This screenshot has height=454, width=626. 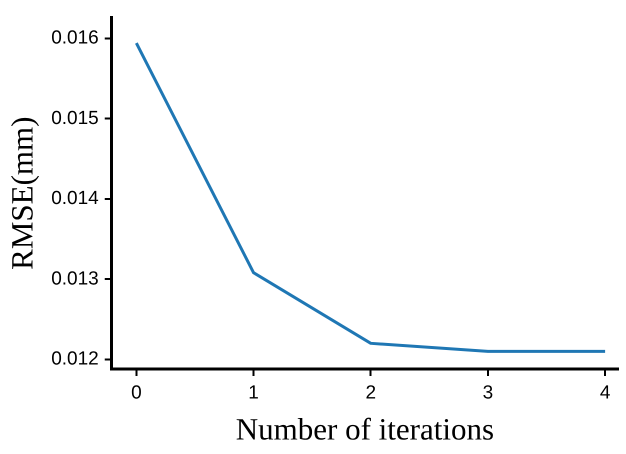 What do you see at coordinates (253, 393) in the screenshot?
I see `x-tick-label: 1` at bounding box center [253, 393].